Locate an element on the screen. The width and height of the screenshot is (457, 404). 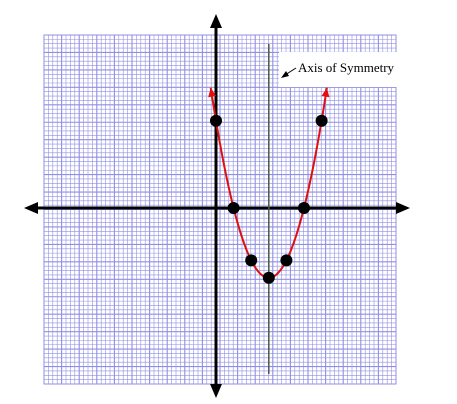
label-background is located at coordinates (338, 69).